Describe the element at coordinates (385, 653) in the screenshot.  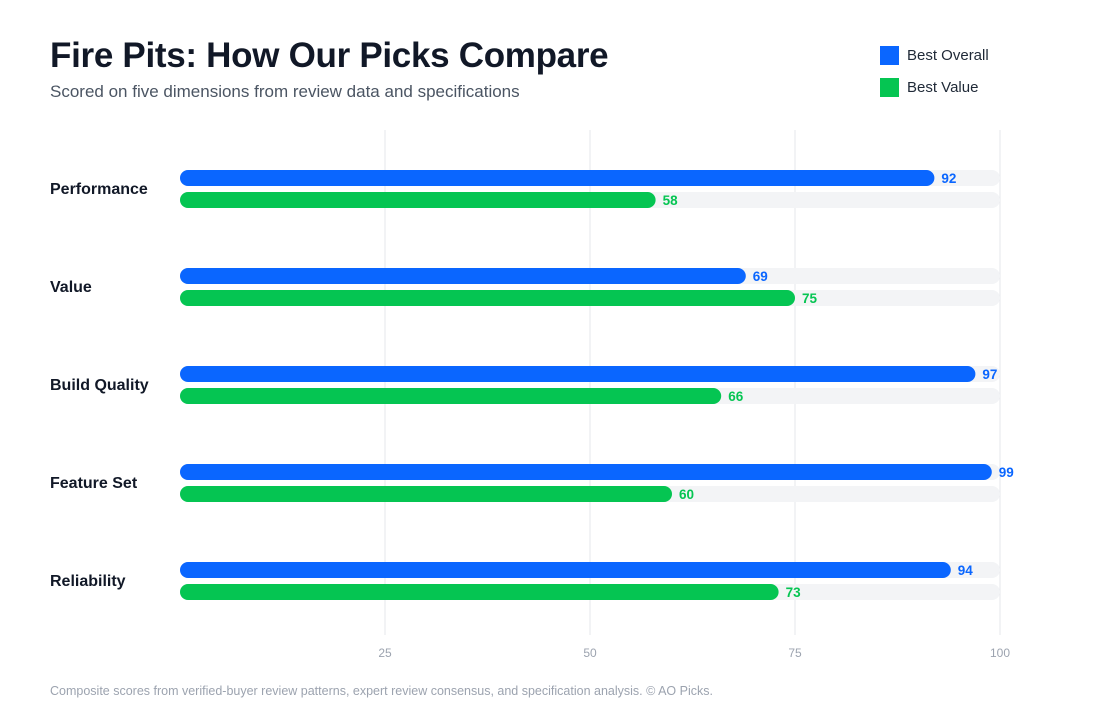
I see `x-tick-label-25: 25` at that location.